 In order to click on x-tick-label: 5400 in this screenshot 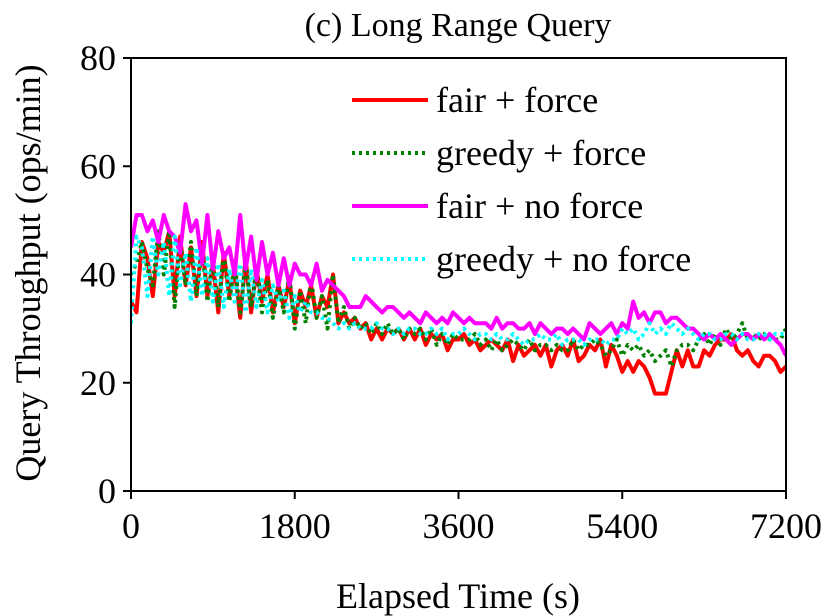, I will do `click(622, 526)`.